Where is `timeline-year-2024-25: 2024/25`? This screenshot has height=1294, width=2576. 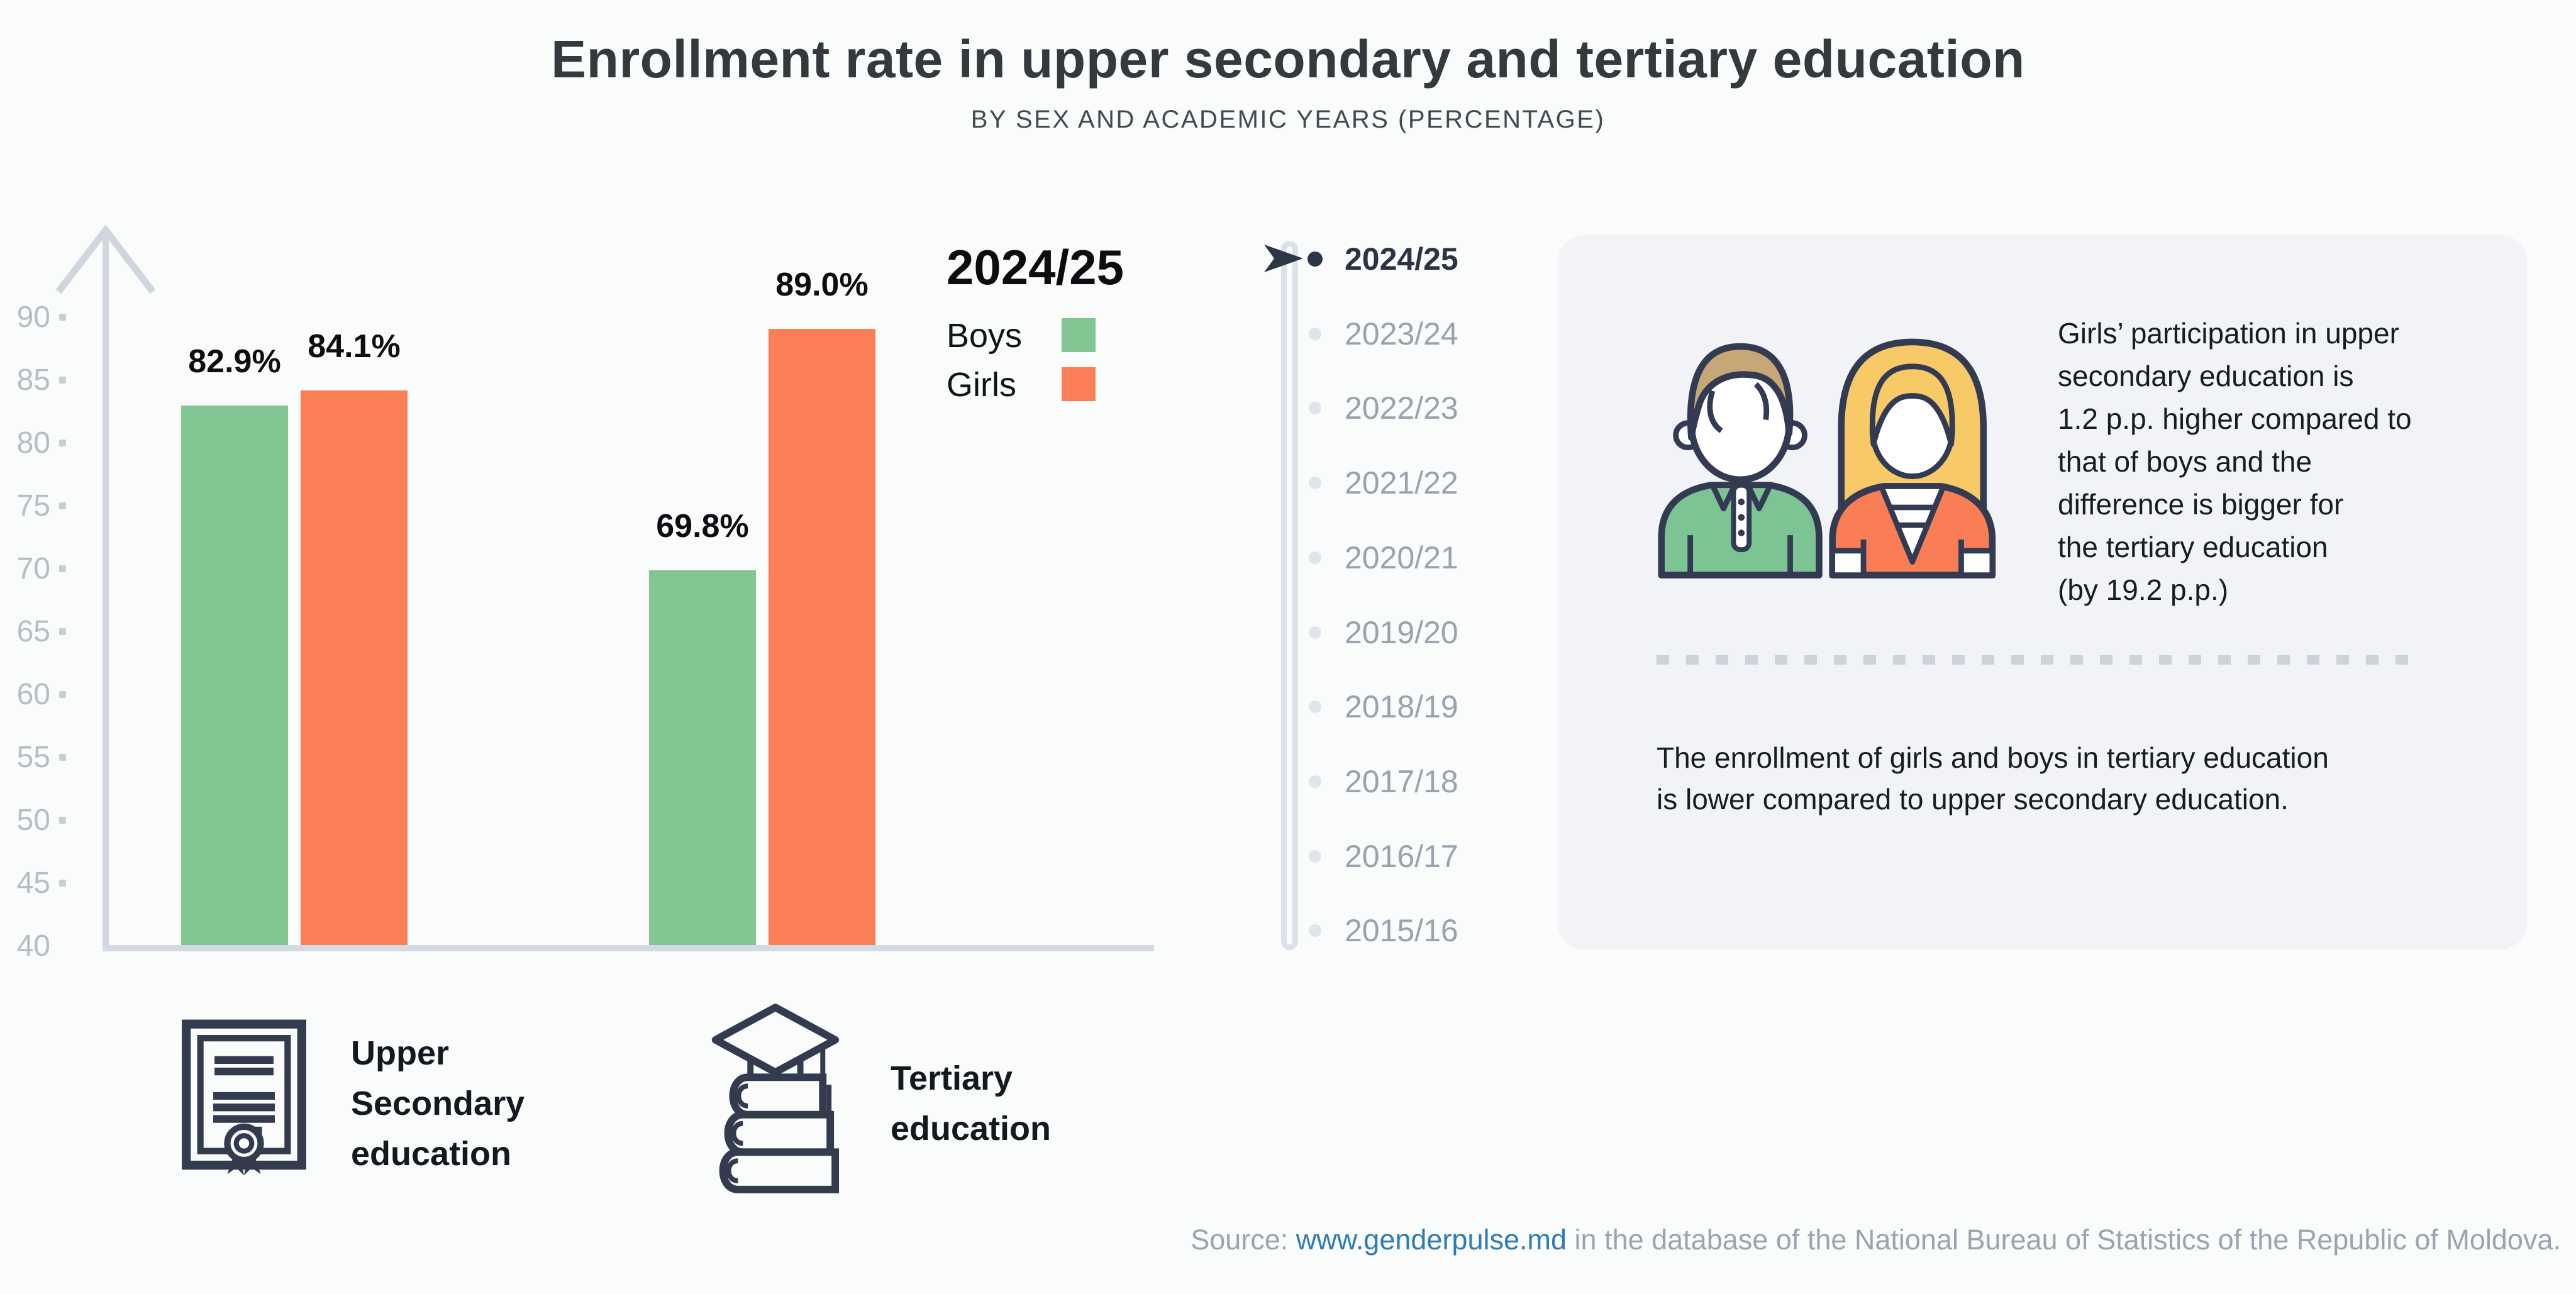 timeline-year-2024-25: 2024/25 is located at coordinates (1401, 259).